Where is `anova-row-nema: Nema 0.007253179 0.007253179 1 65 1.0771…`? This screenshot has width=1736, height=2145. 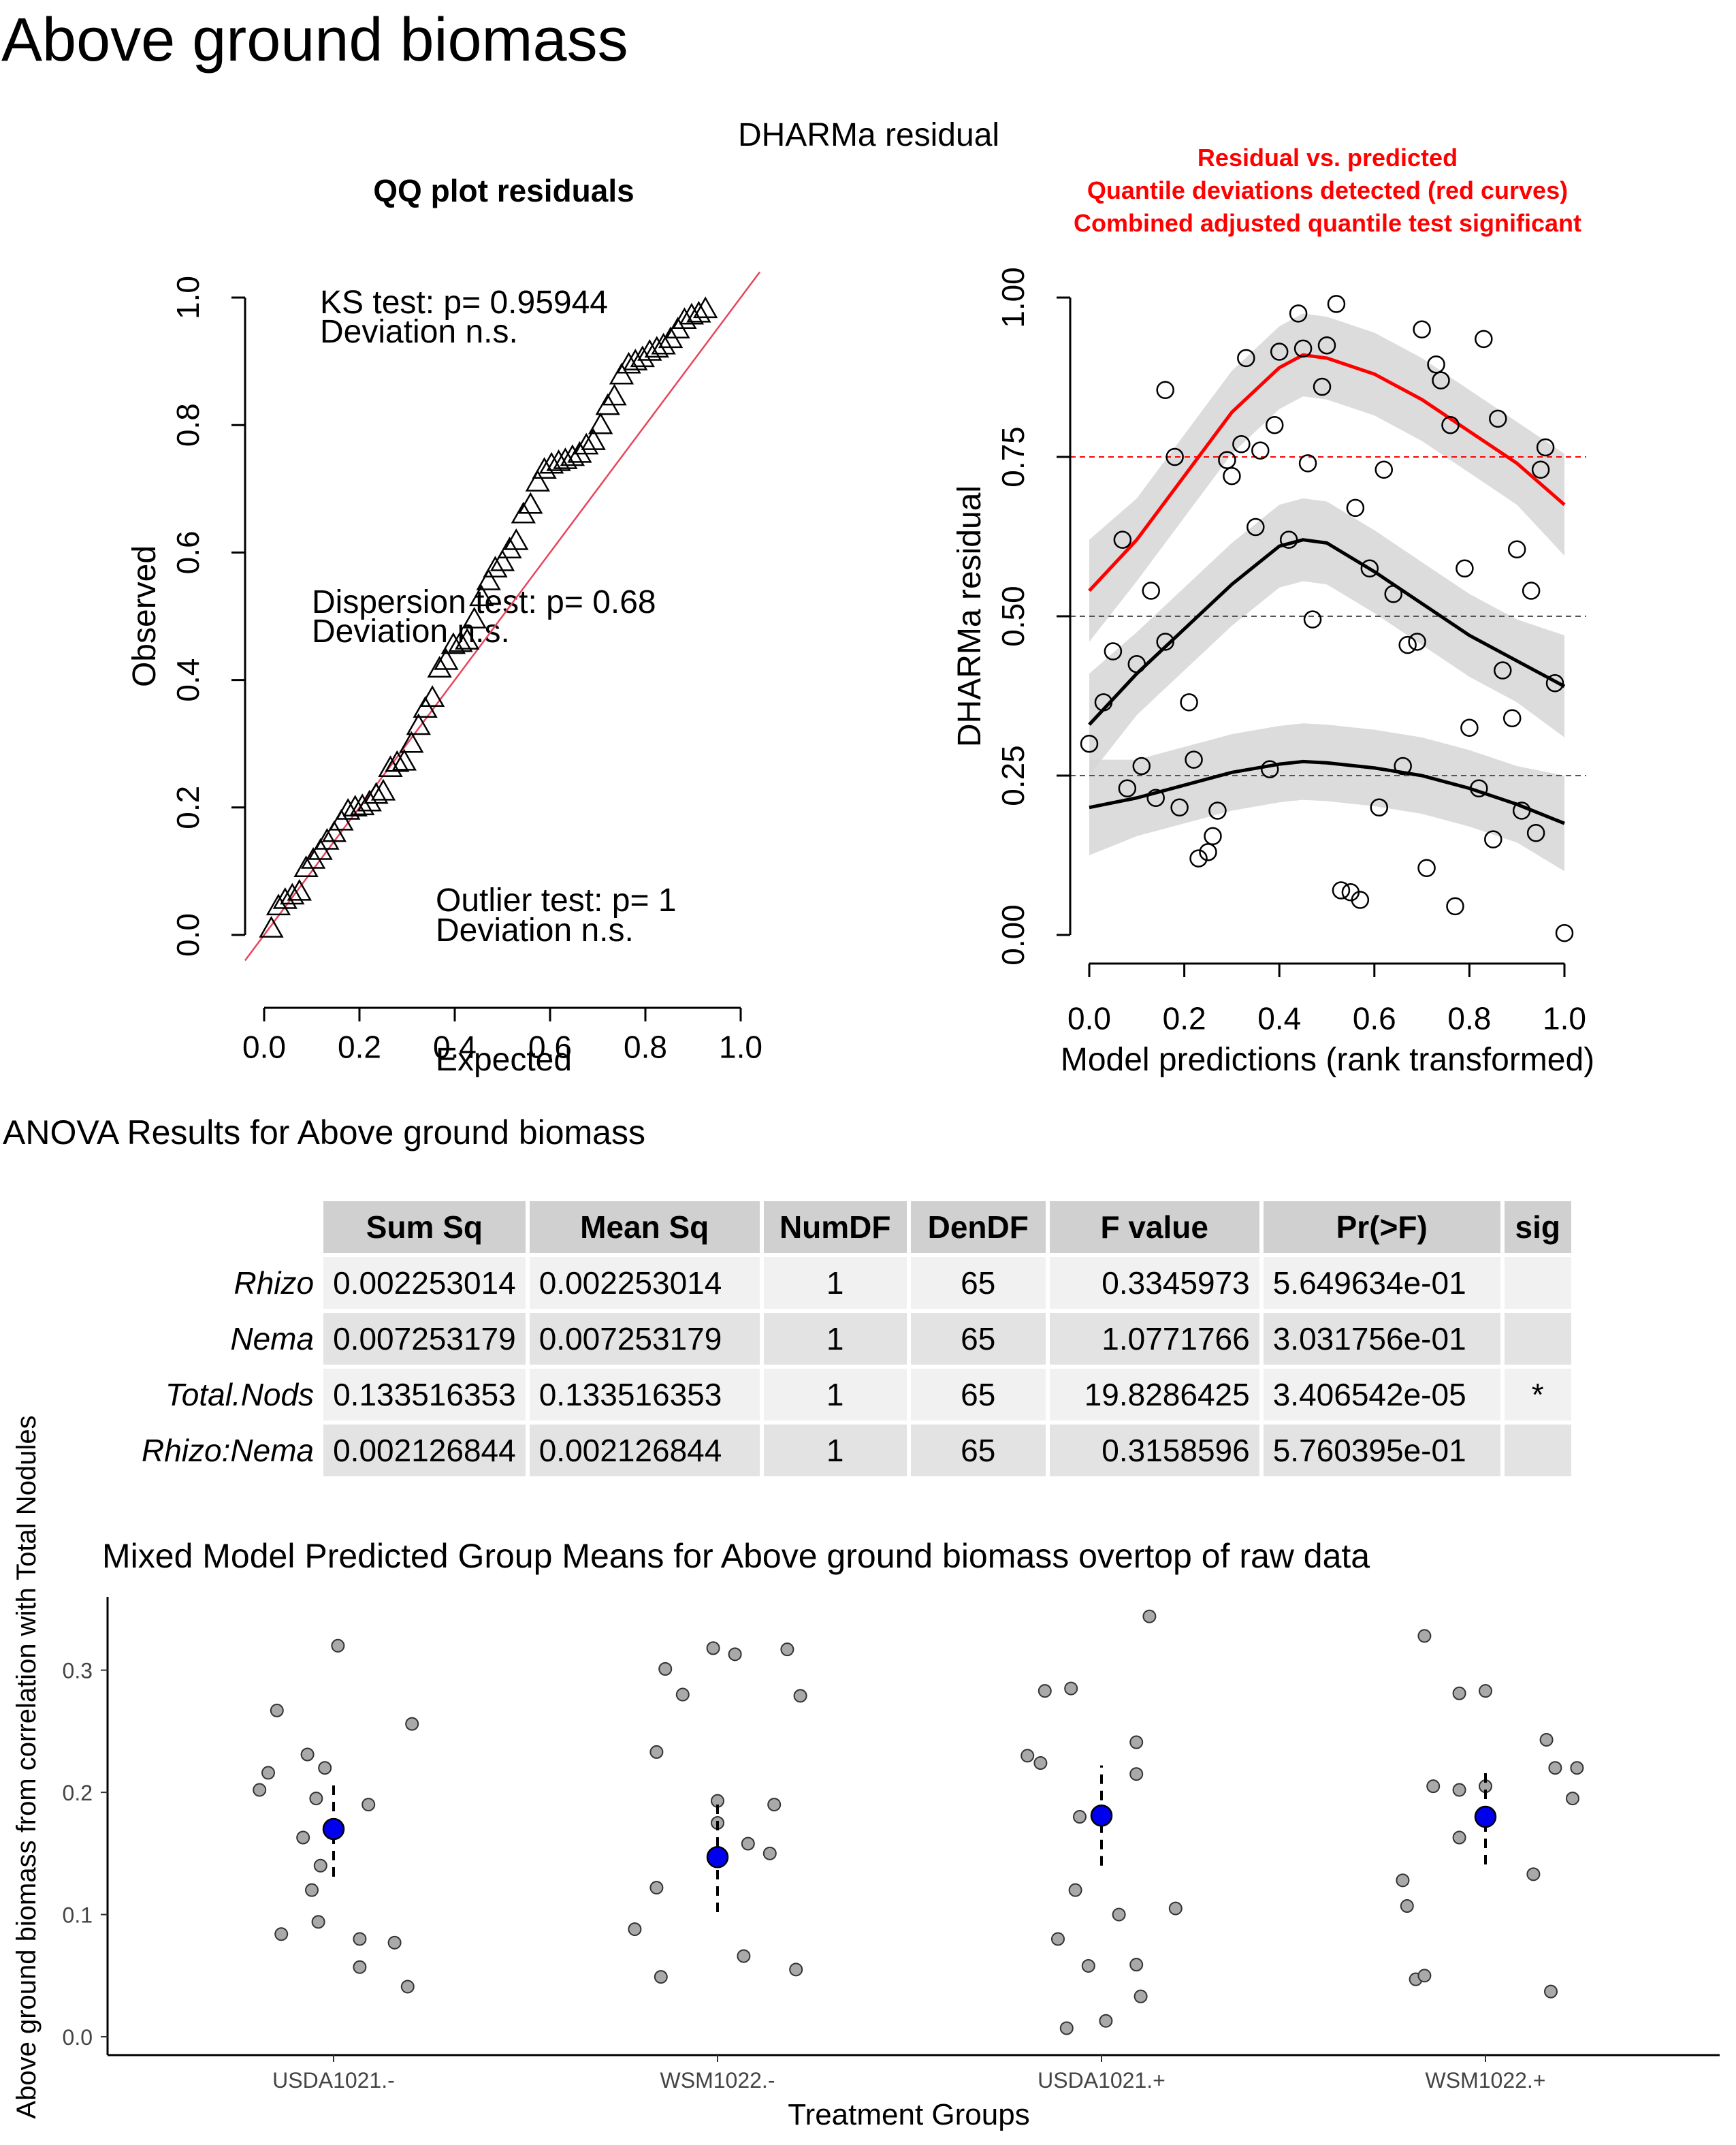 anova-row-nema: Nema 0.007253179 0.007253179 1 65 1.0771… is located at coordinates (851, 1339).